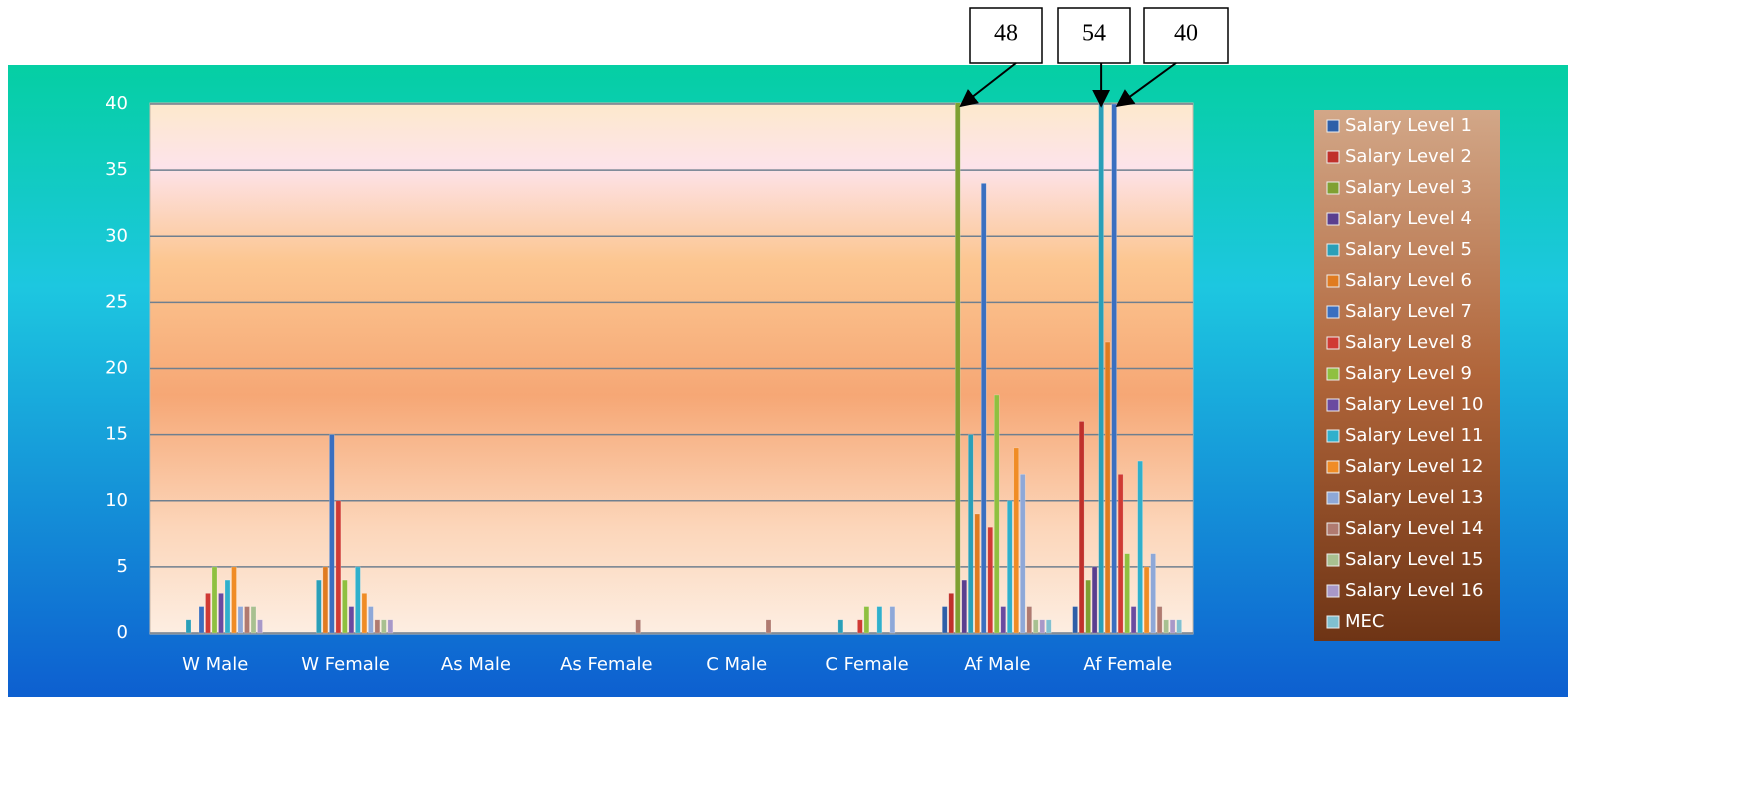  Describe the element at coordinates (866, 664) in the screenshot. I see `x-tick-label: C Female` at that location.